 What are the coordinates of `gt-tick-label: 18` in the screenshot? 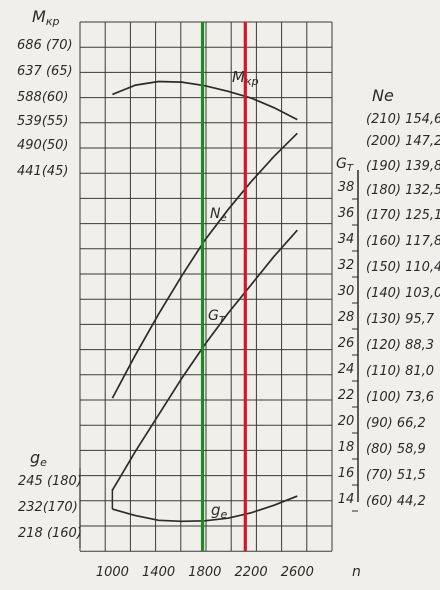 It's located at (346, 447).